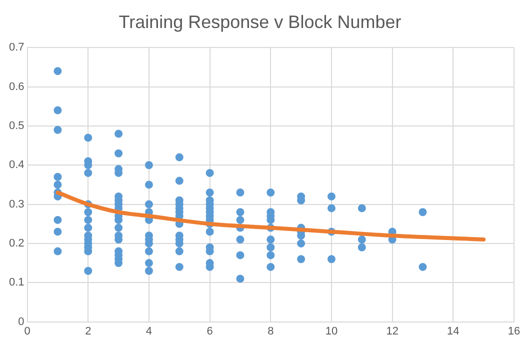 The height and width of the screenshot is (347, 532). What do you see at coordinates (16, 165) in the screenshot?
I see `y-tick-label: 0.4` at bounding box center [16, 165].